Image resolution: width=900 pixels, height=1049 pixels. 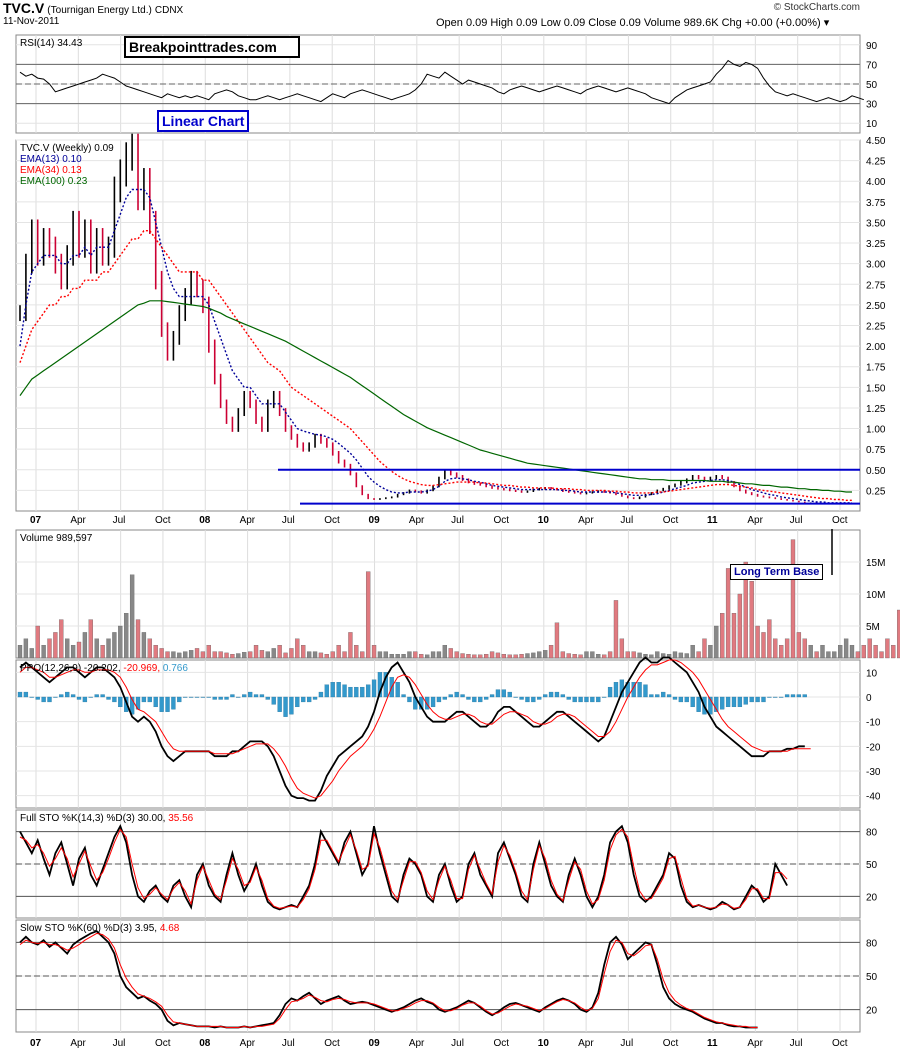 What do you see at coordinates (872, 1011) in the screenshot?
I see `y-tick-label: 20` at bounding box center [872, 1011].